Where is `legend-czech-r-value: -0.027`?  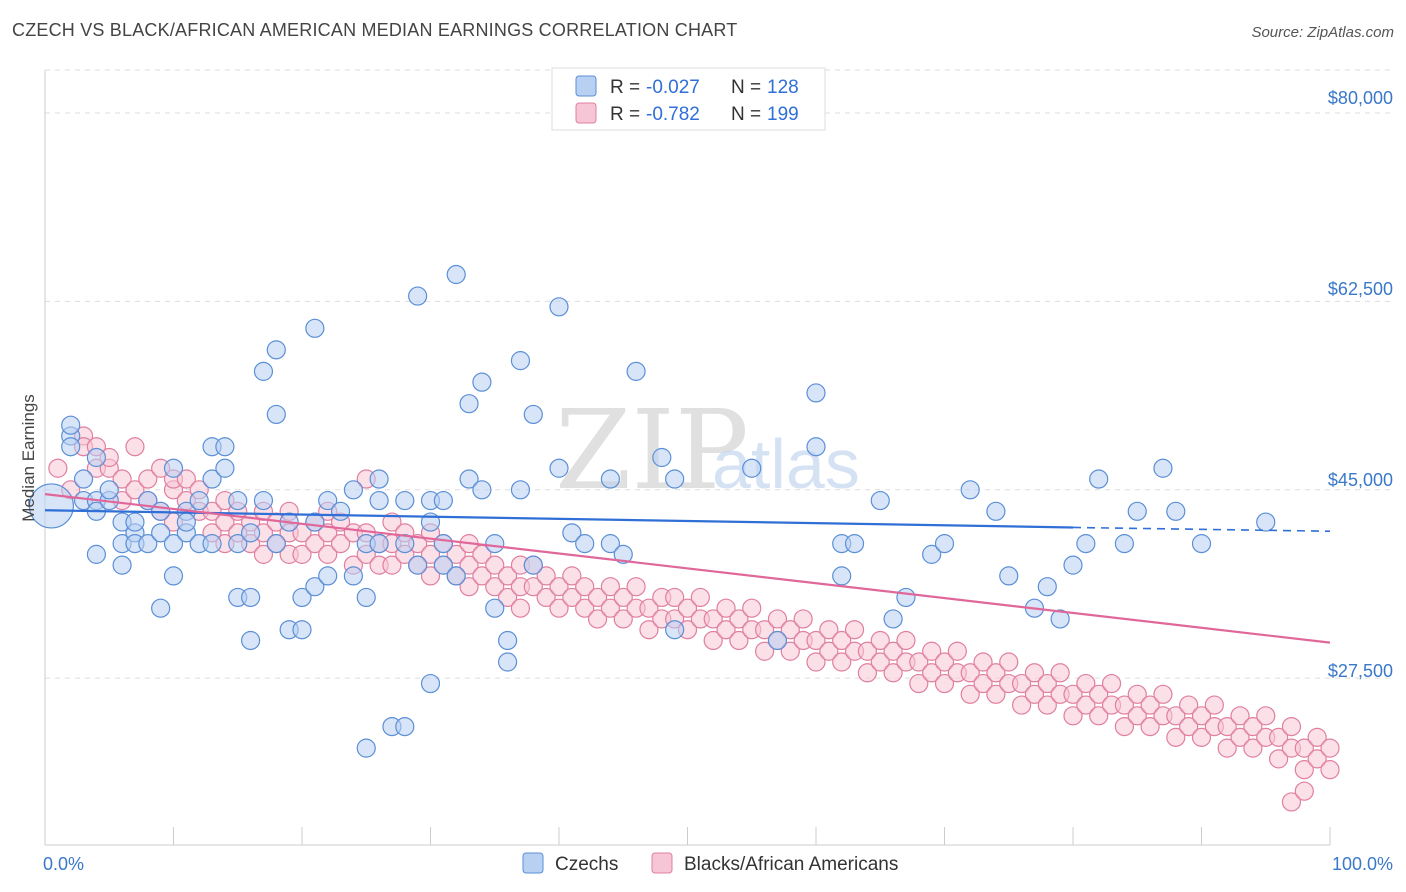 legend-czech-r-value: -0.027 is located at coordinates (673, 87).